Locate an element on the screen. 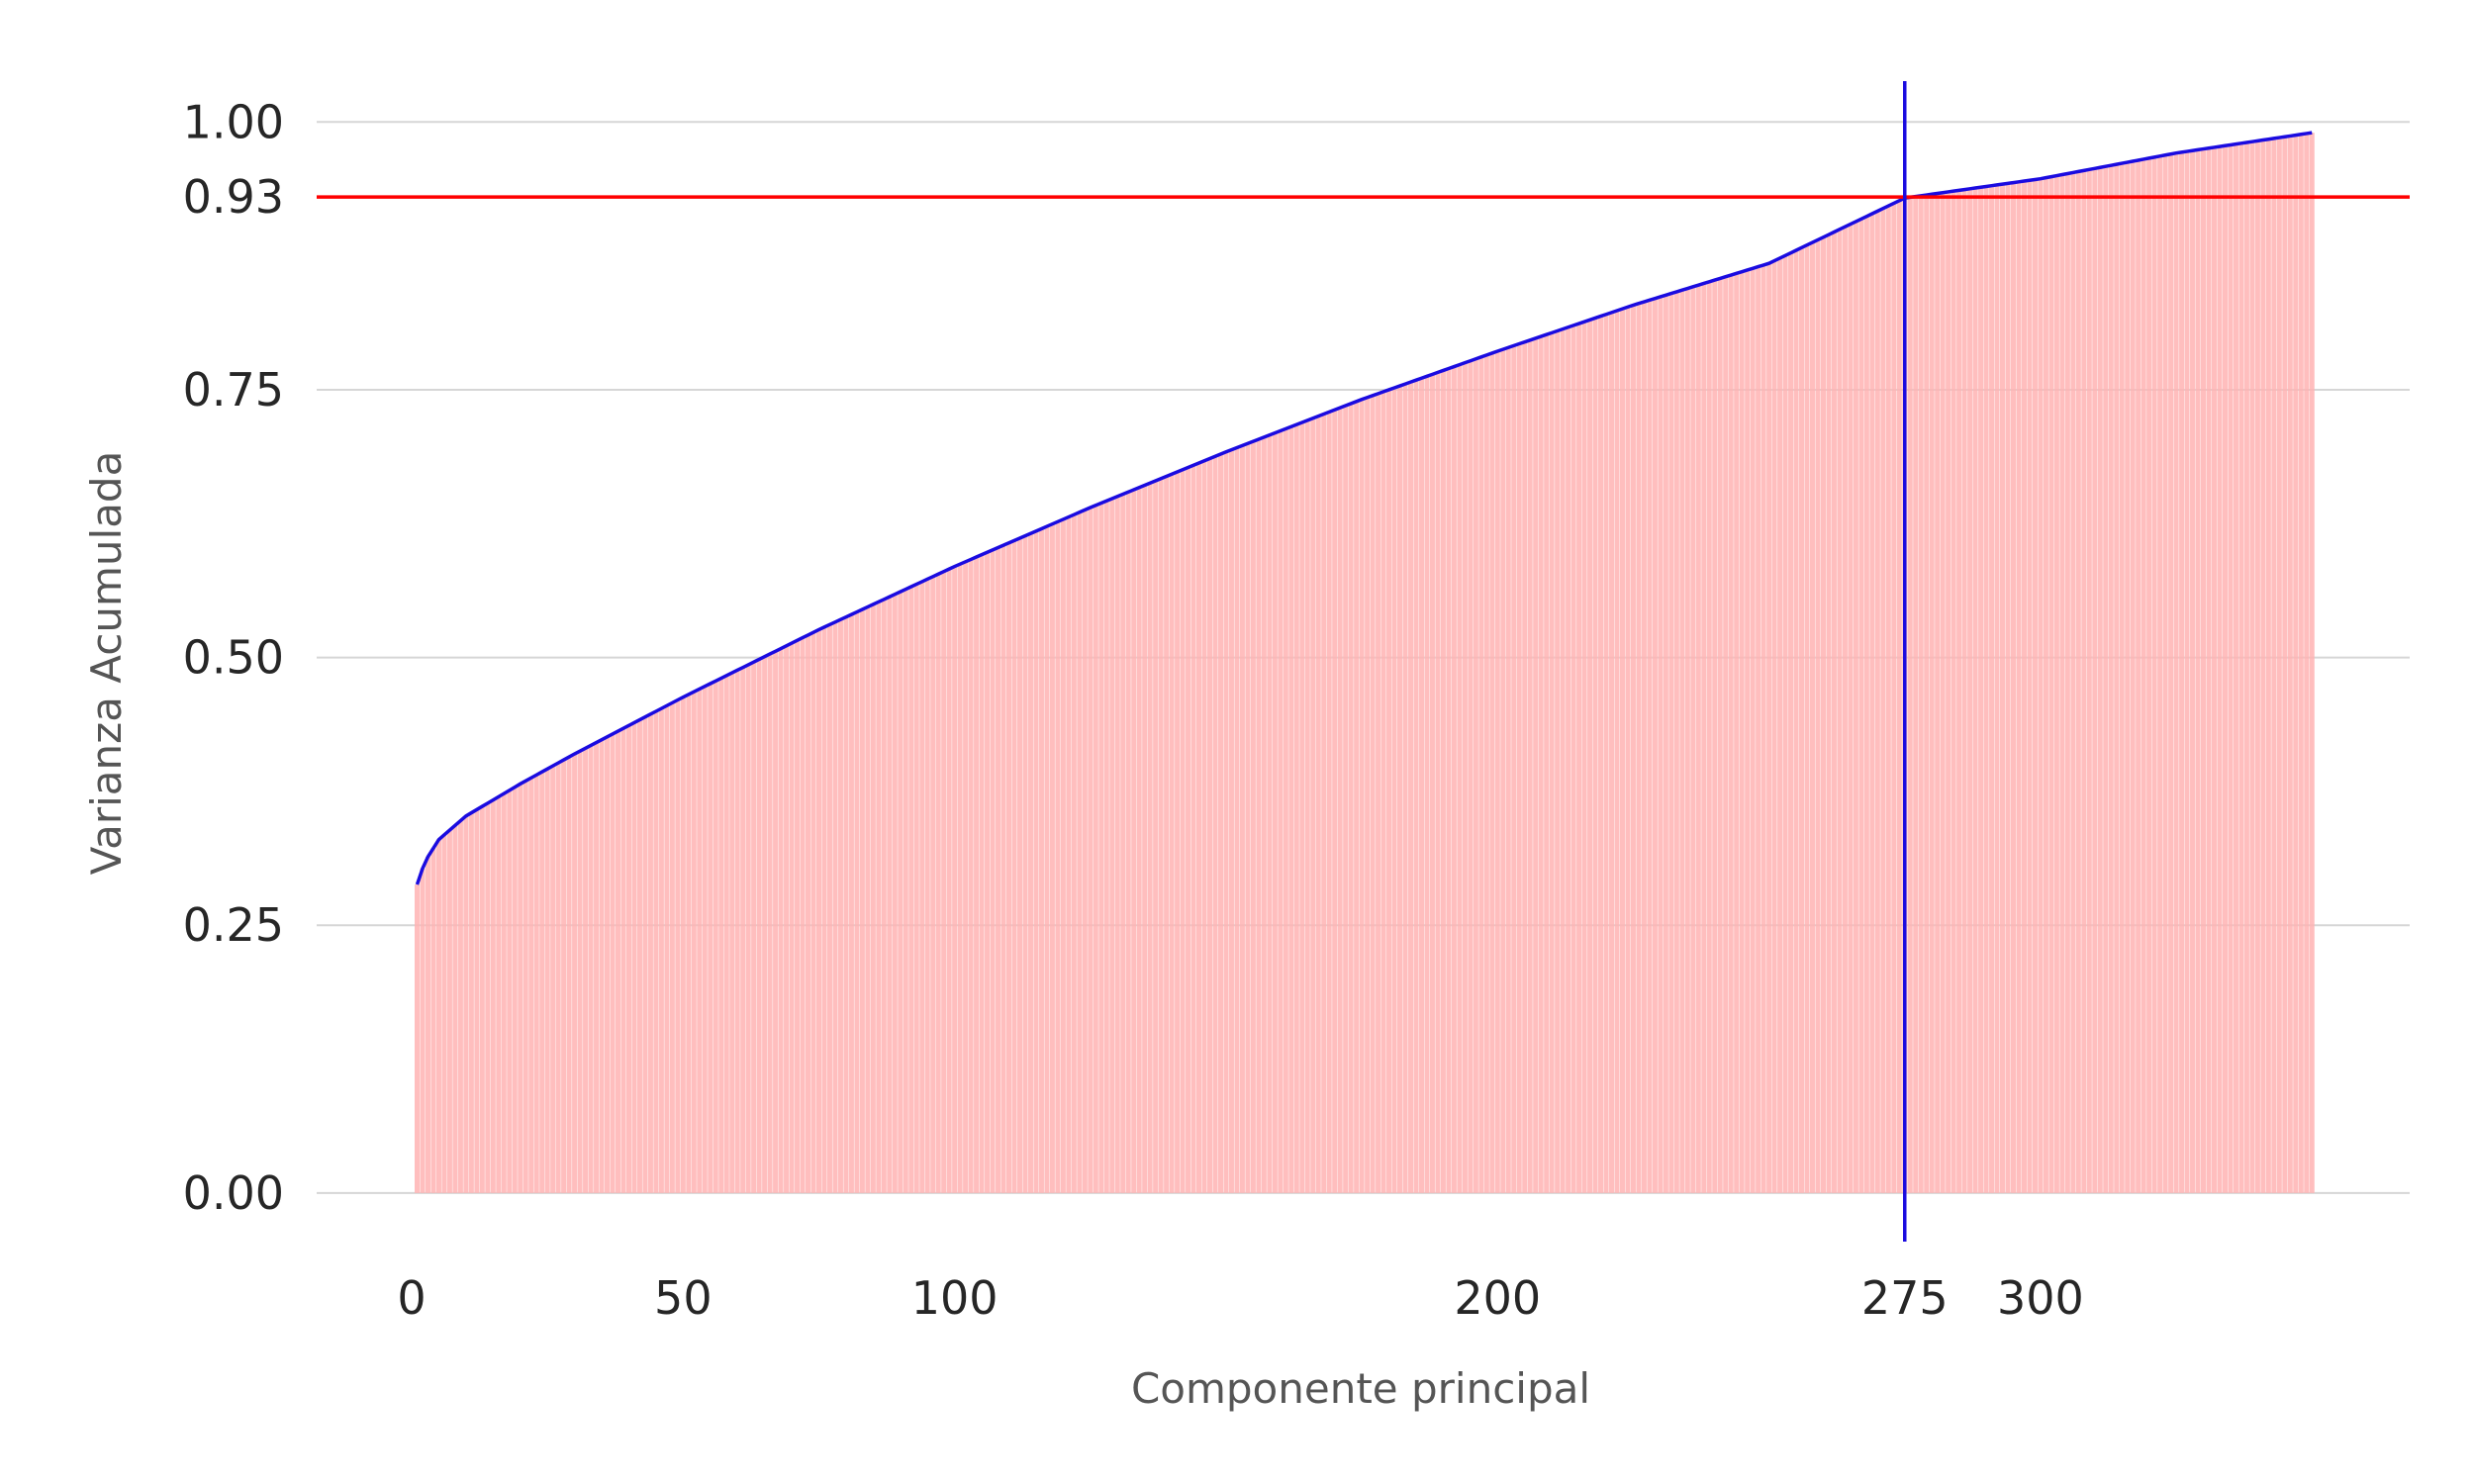  y-tick-label-1: 0.25 is located at coordinates (234, 925).